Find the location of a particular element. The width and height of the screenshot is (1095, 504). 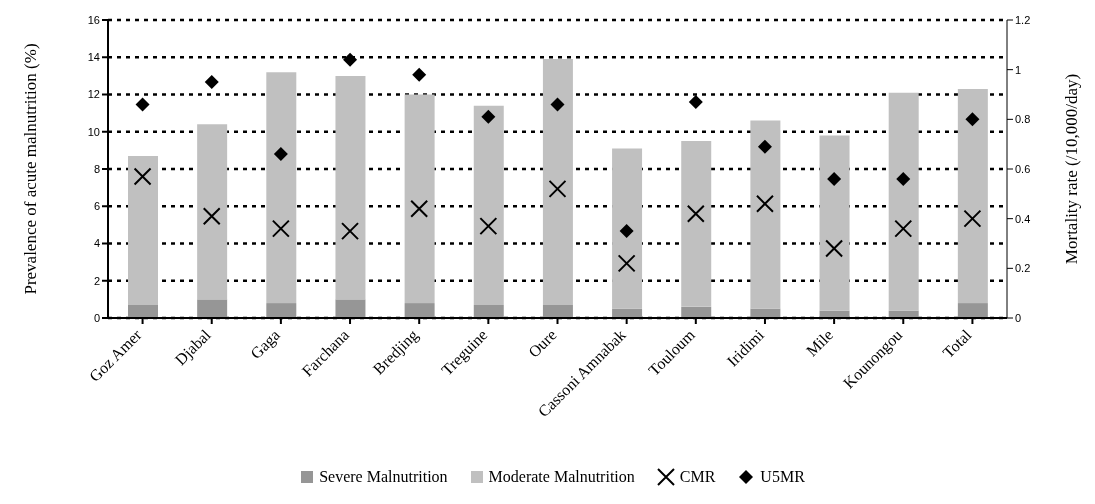

x-tick-label: Oure is located at coordinates (542, 343).